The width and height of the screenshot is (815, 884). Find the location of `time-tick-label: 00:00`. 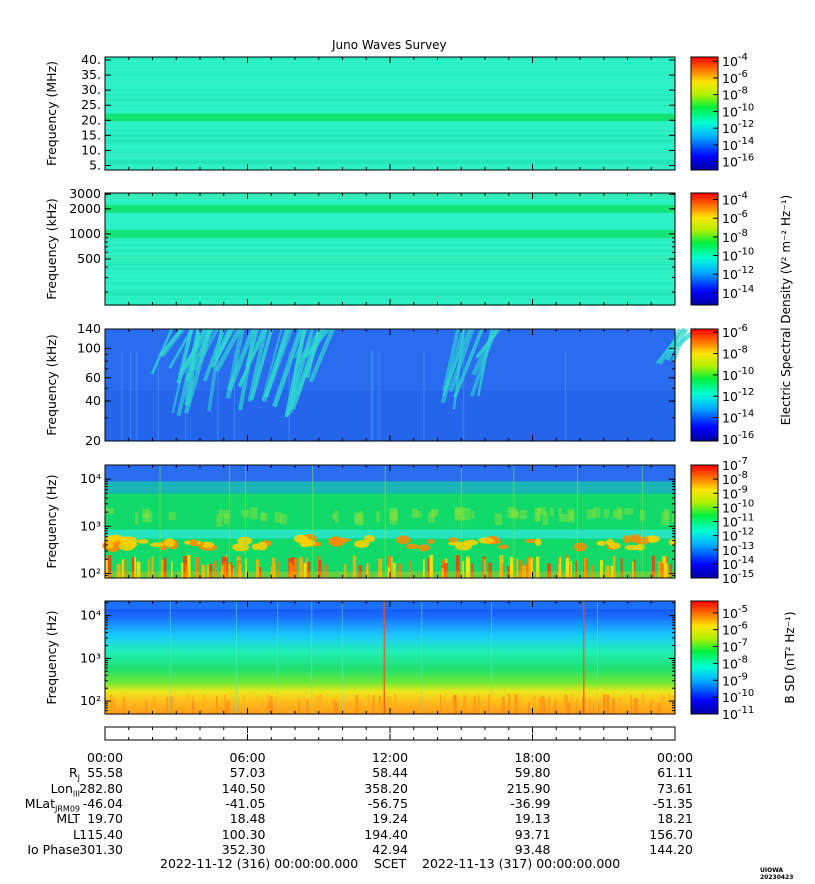

time-tick-label: 00:00 is located at coordinates (105, 757).